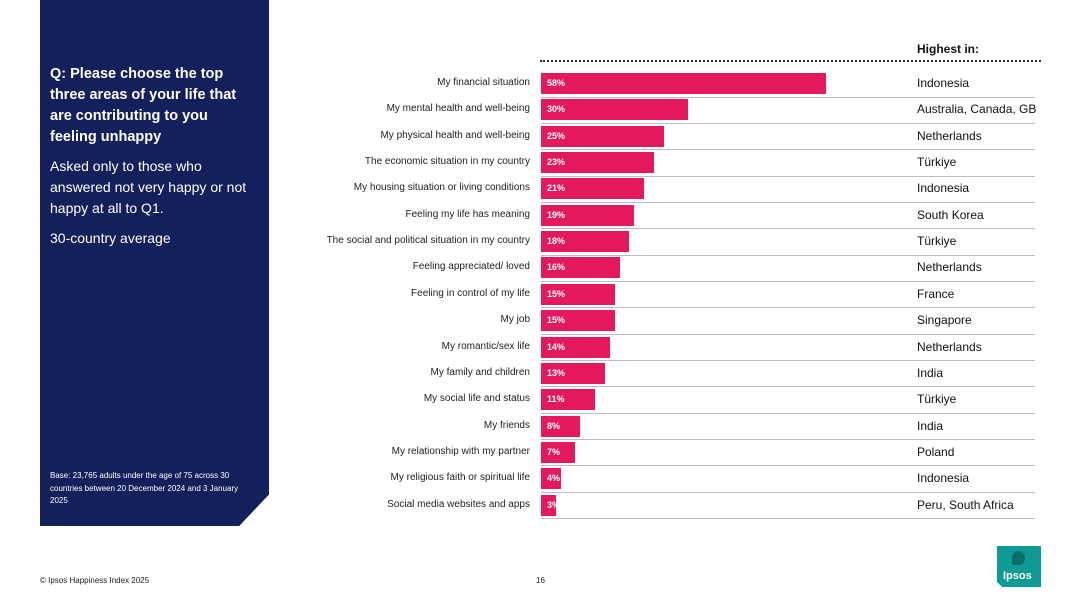 The image size is (1080, 607). Describe the element at coordinates (506, 425) in the screenshot. I see `category-label: My friends` at that location.